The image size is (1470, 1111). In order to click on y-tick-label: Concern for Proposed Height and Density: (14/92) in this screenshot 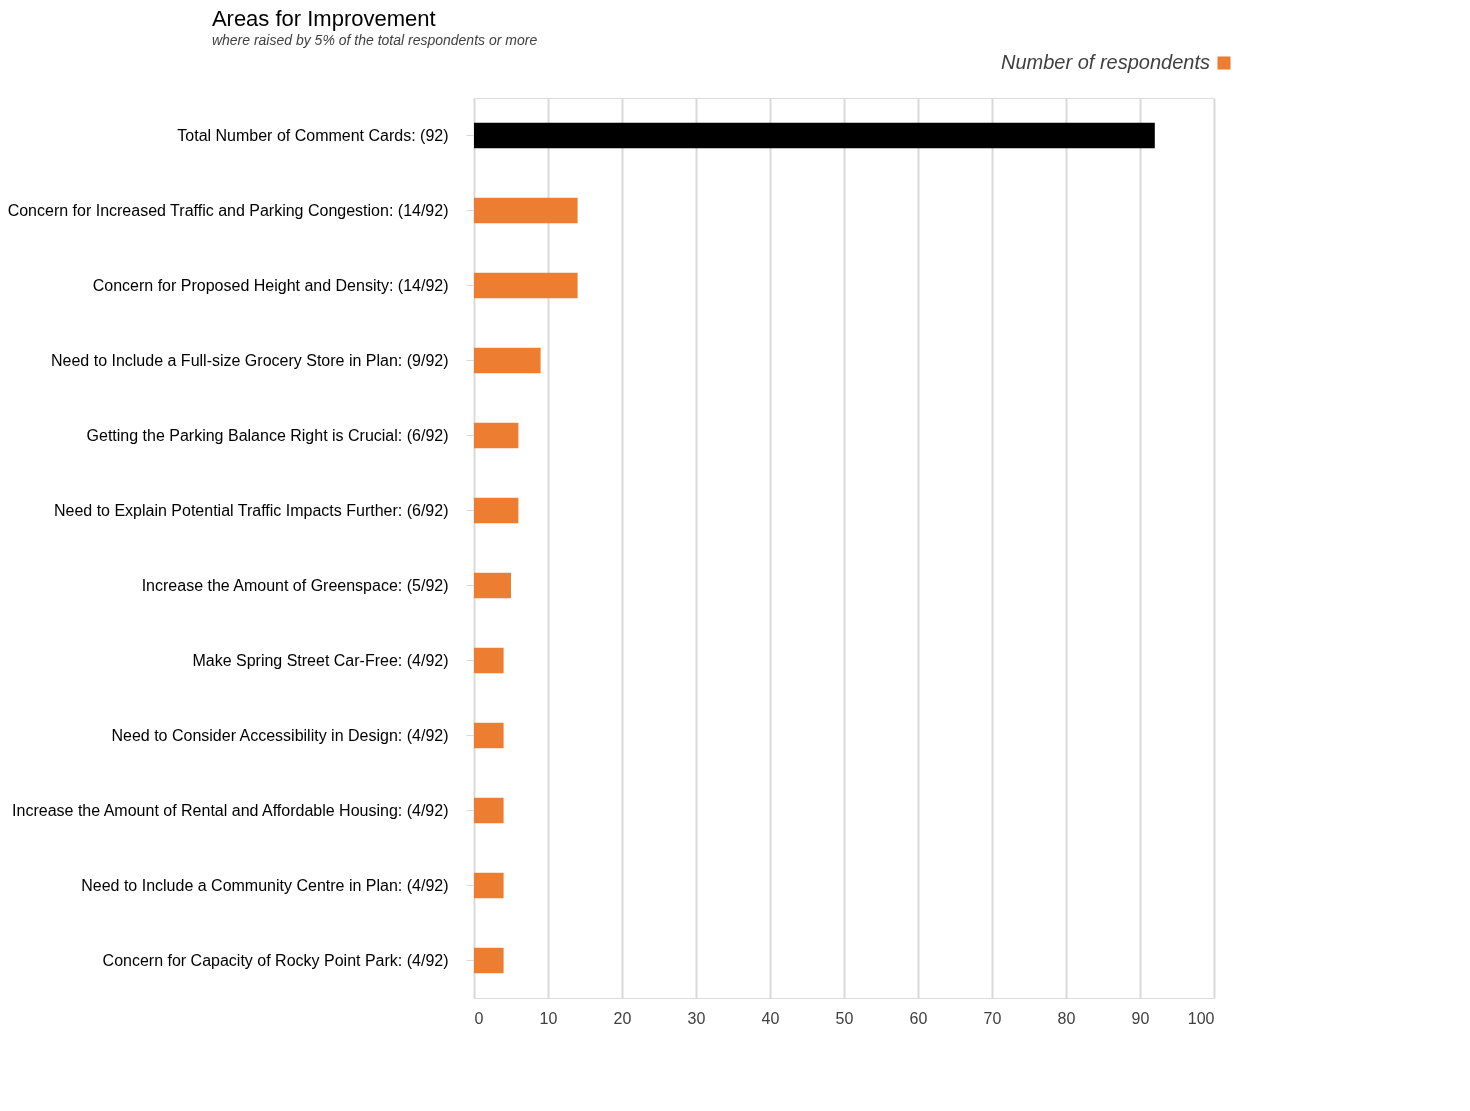, I will do `click(270, 285)`.